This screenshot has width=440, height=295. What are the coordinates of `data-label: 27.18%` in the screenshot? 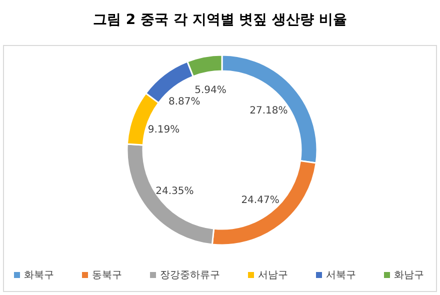 It's located at (269, 110).